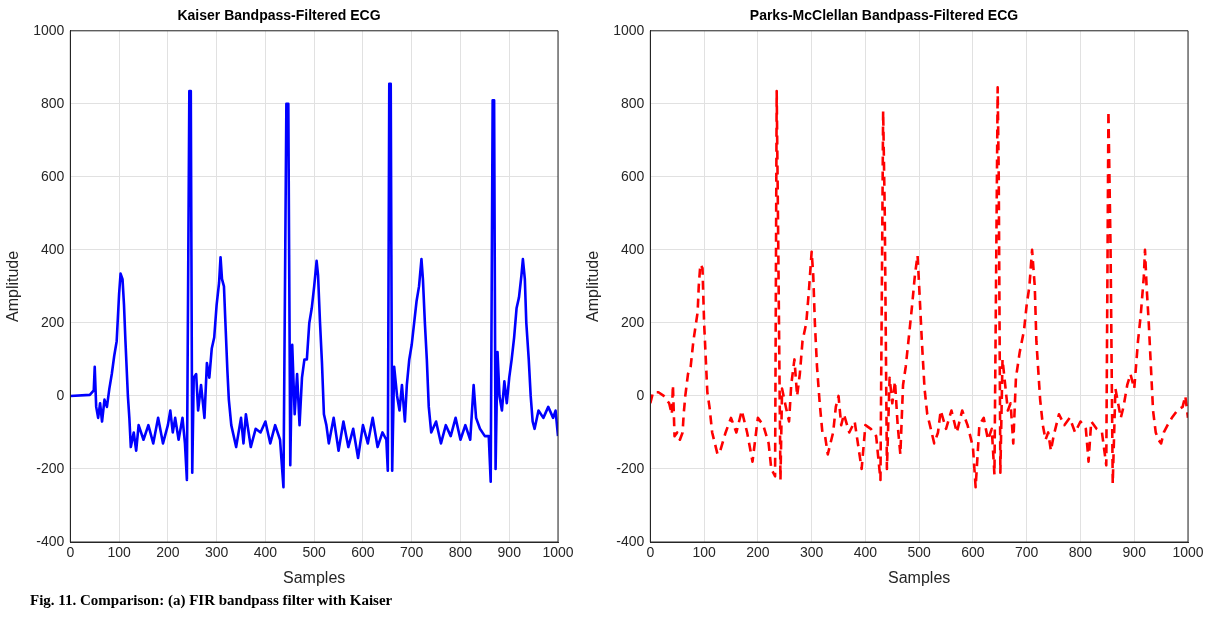 The height and width of the screenshot is (626, 1215). What do you see at coordinates (884, 15) in the screenshot?
I see `chart-title: Parks-McClellan Bandpass-Filtered ECG` at bounding box center [884, 15].